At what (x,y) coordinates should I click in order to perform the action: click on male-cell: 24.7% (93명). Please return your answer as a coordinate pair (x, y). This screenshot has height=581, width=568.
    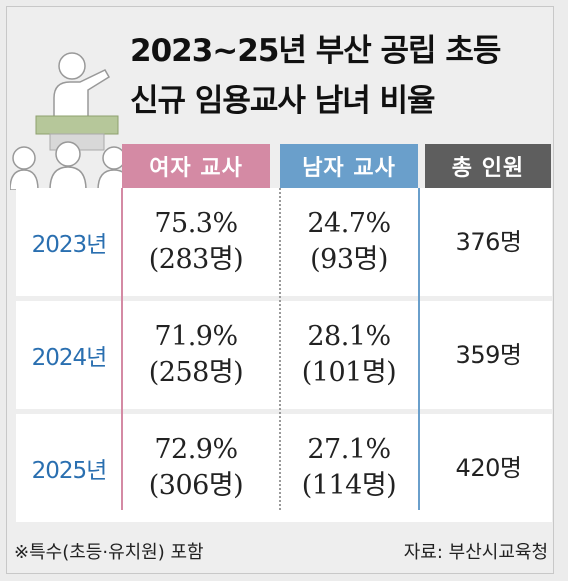
    Looking at the image, I should click on (349, 242).